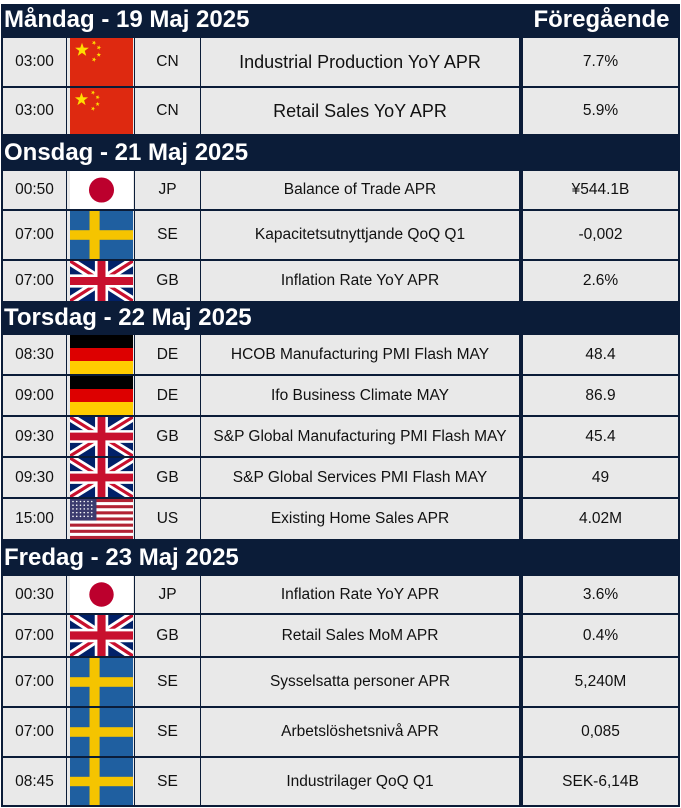 The height and width of the screenshot is (808, 681). I want to click on previous-value: 86.9, so click(600, 395).